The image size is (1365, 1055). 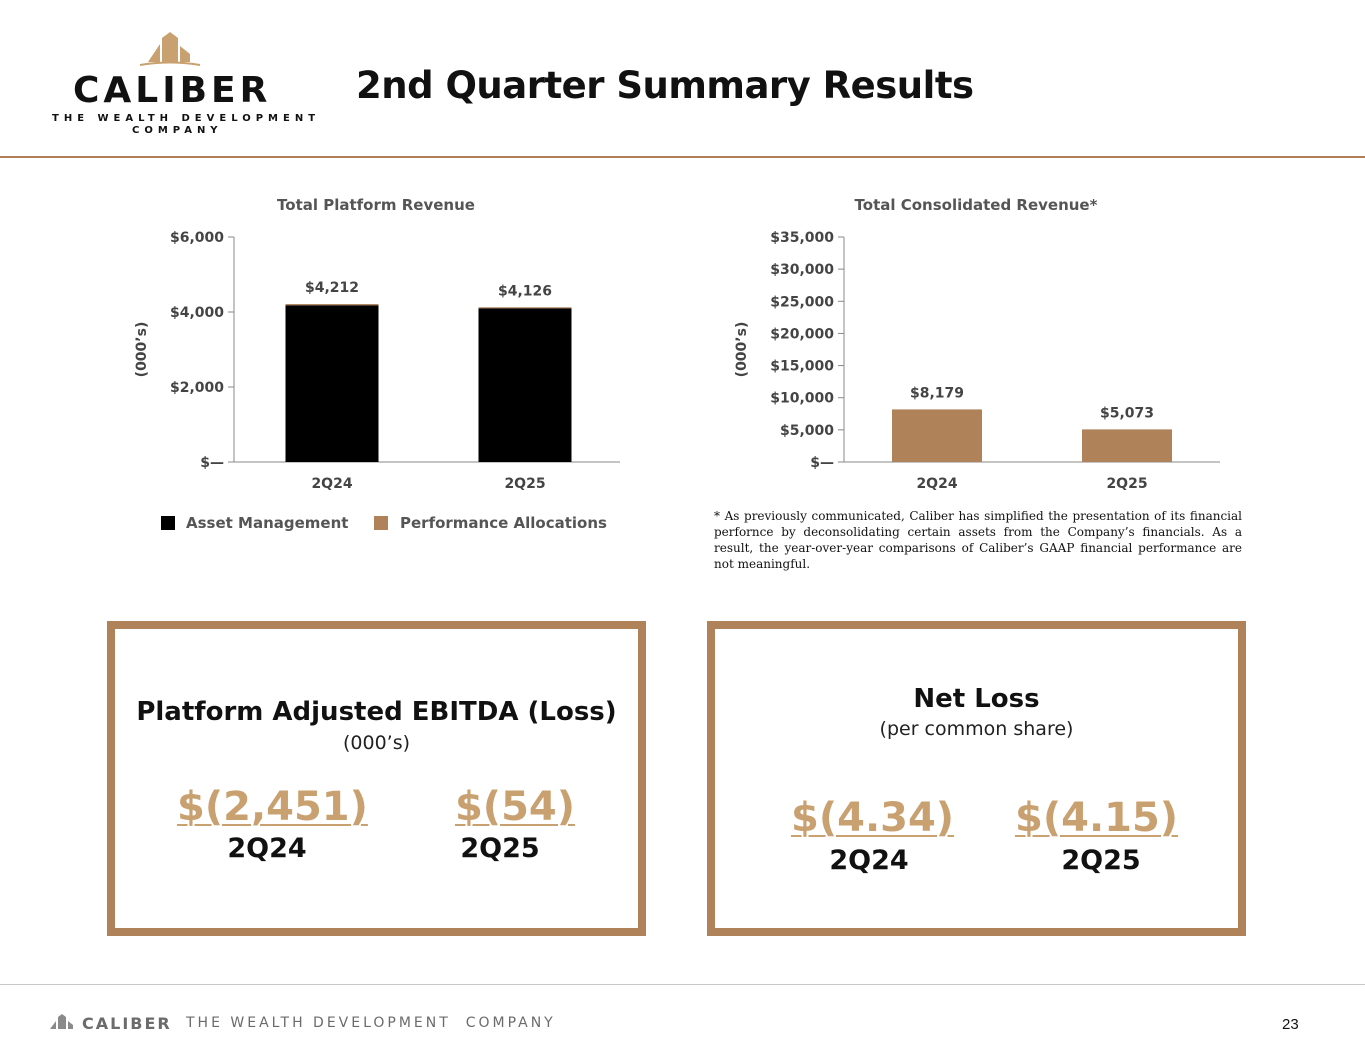 I want to click on data-label: $5,073, so click(x=1127, y=413).